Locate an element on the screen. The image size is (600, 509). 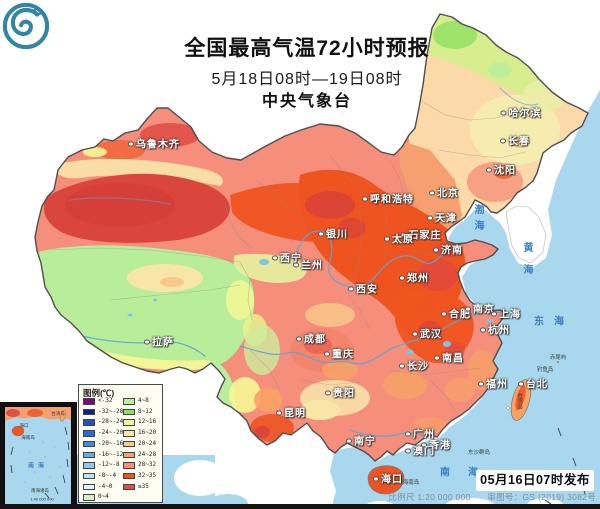
city-label-guangzhou: 广州 is located at coordinates (420, 433).